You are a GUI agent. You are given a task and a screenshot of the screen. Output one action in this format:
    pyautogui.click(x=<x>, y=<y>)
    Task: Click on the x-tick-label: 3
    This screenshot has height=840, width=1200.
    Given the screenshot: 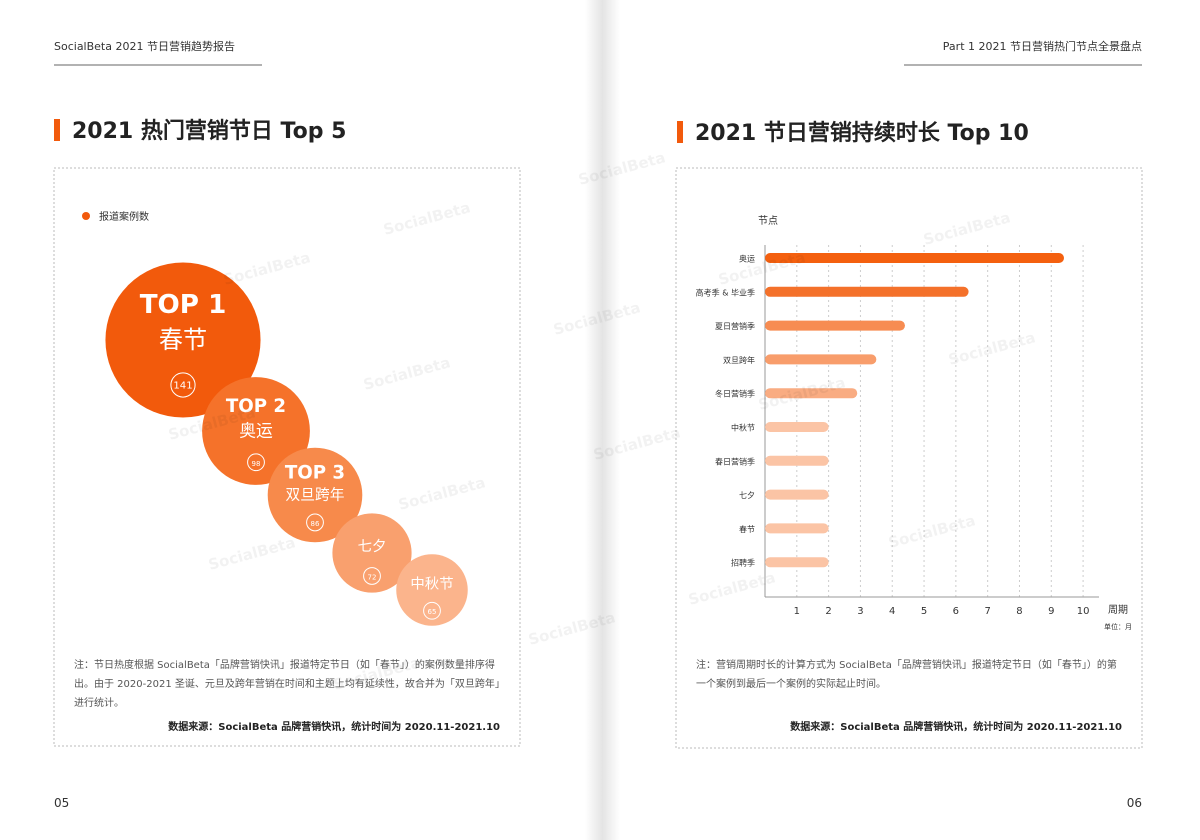 What is the action you would take?
    pyautogui.click(x=860, y=611)
    